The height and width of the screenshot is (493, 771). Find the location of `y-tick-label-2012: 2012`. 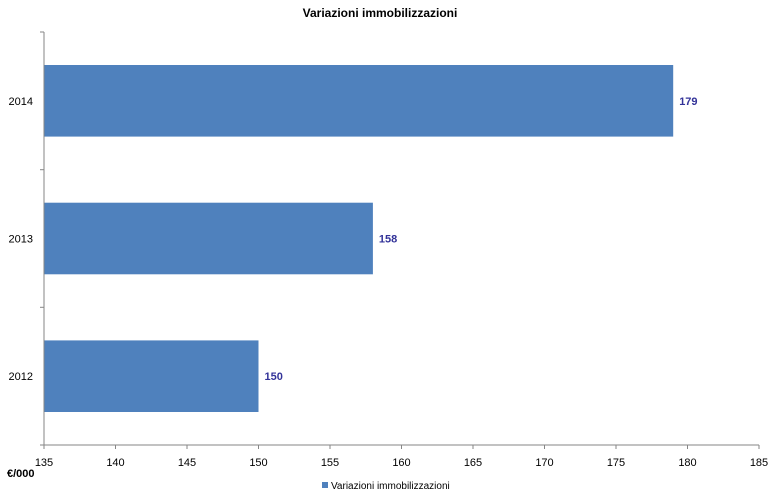

y-tick-label-2012: 2012 is located at coordinates (21, 377).